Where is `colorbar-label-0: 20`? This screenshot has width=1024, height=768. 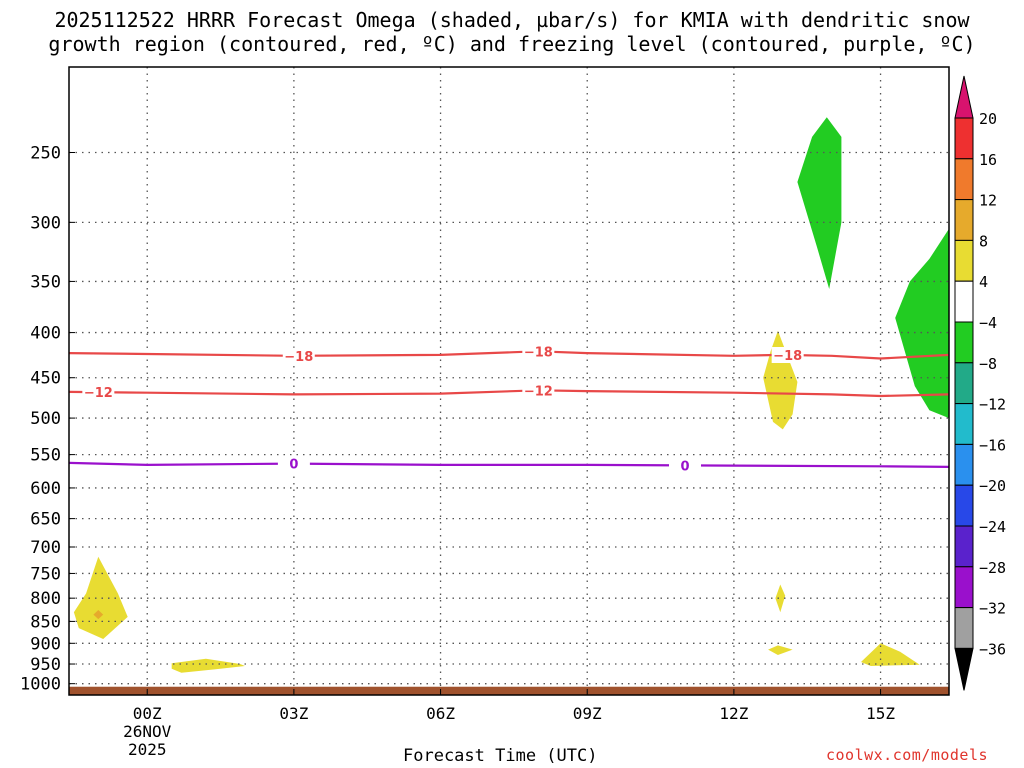
colorbar-label-0: 20 is located at coordinates (988, 119).